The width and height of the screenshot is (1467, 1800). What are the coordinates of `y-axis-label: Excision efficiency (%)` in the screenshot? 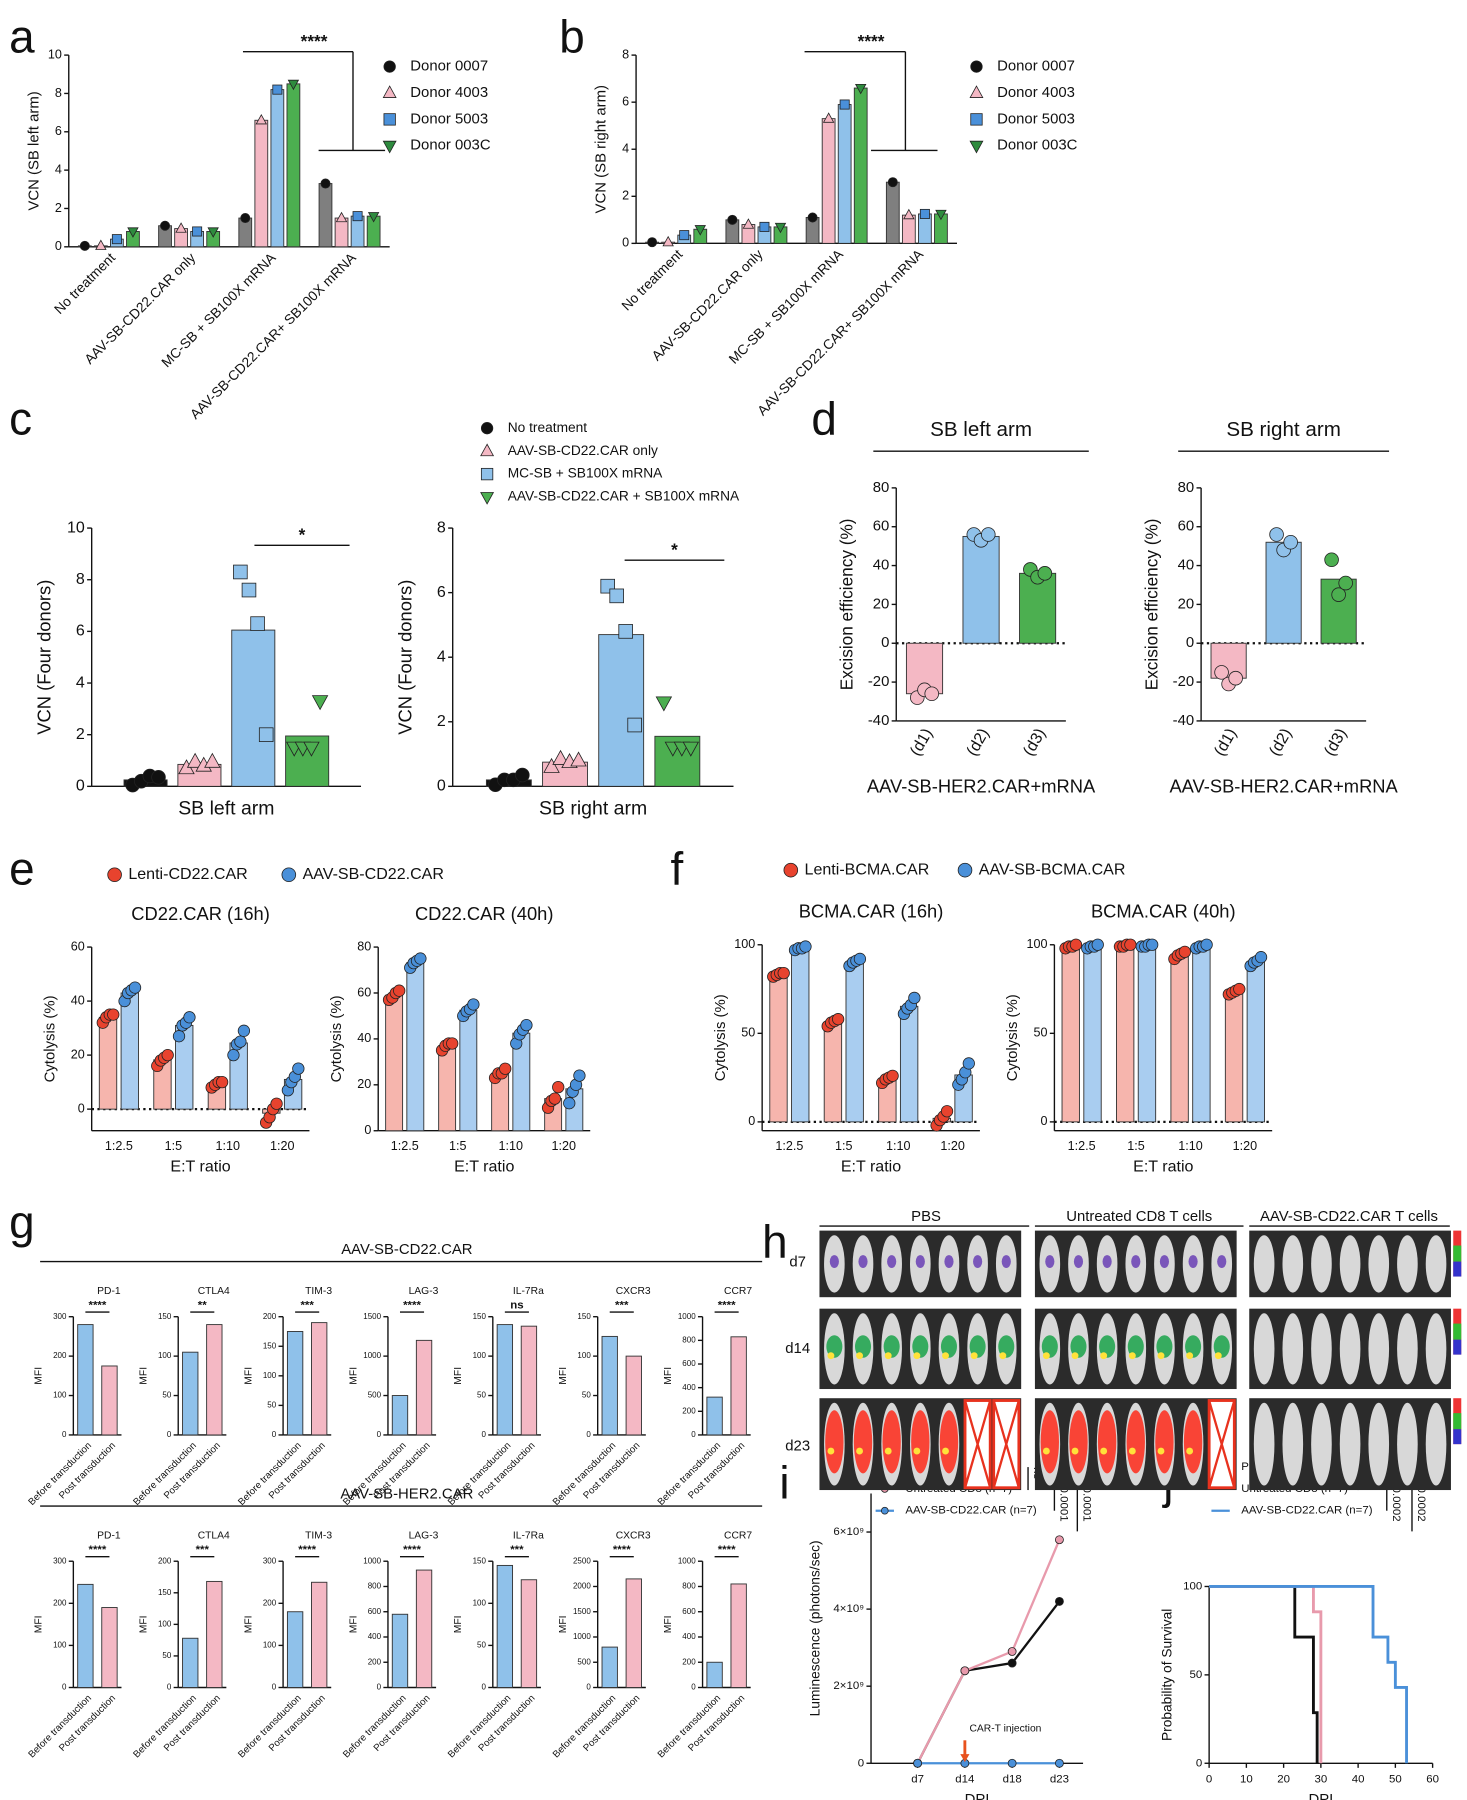 It's located at (1152, 605).